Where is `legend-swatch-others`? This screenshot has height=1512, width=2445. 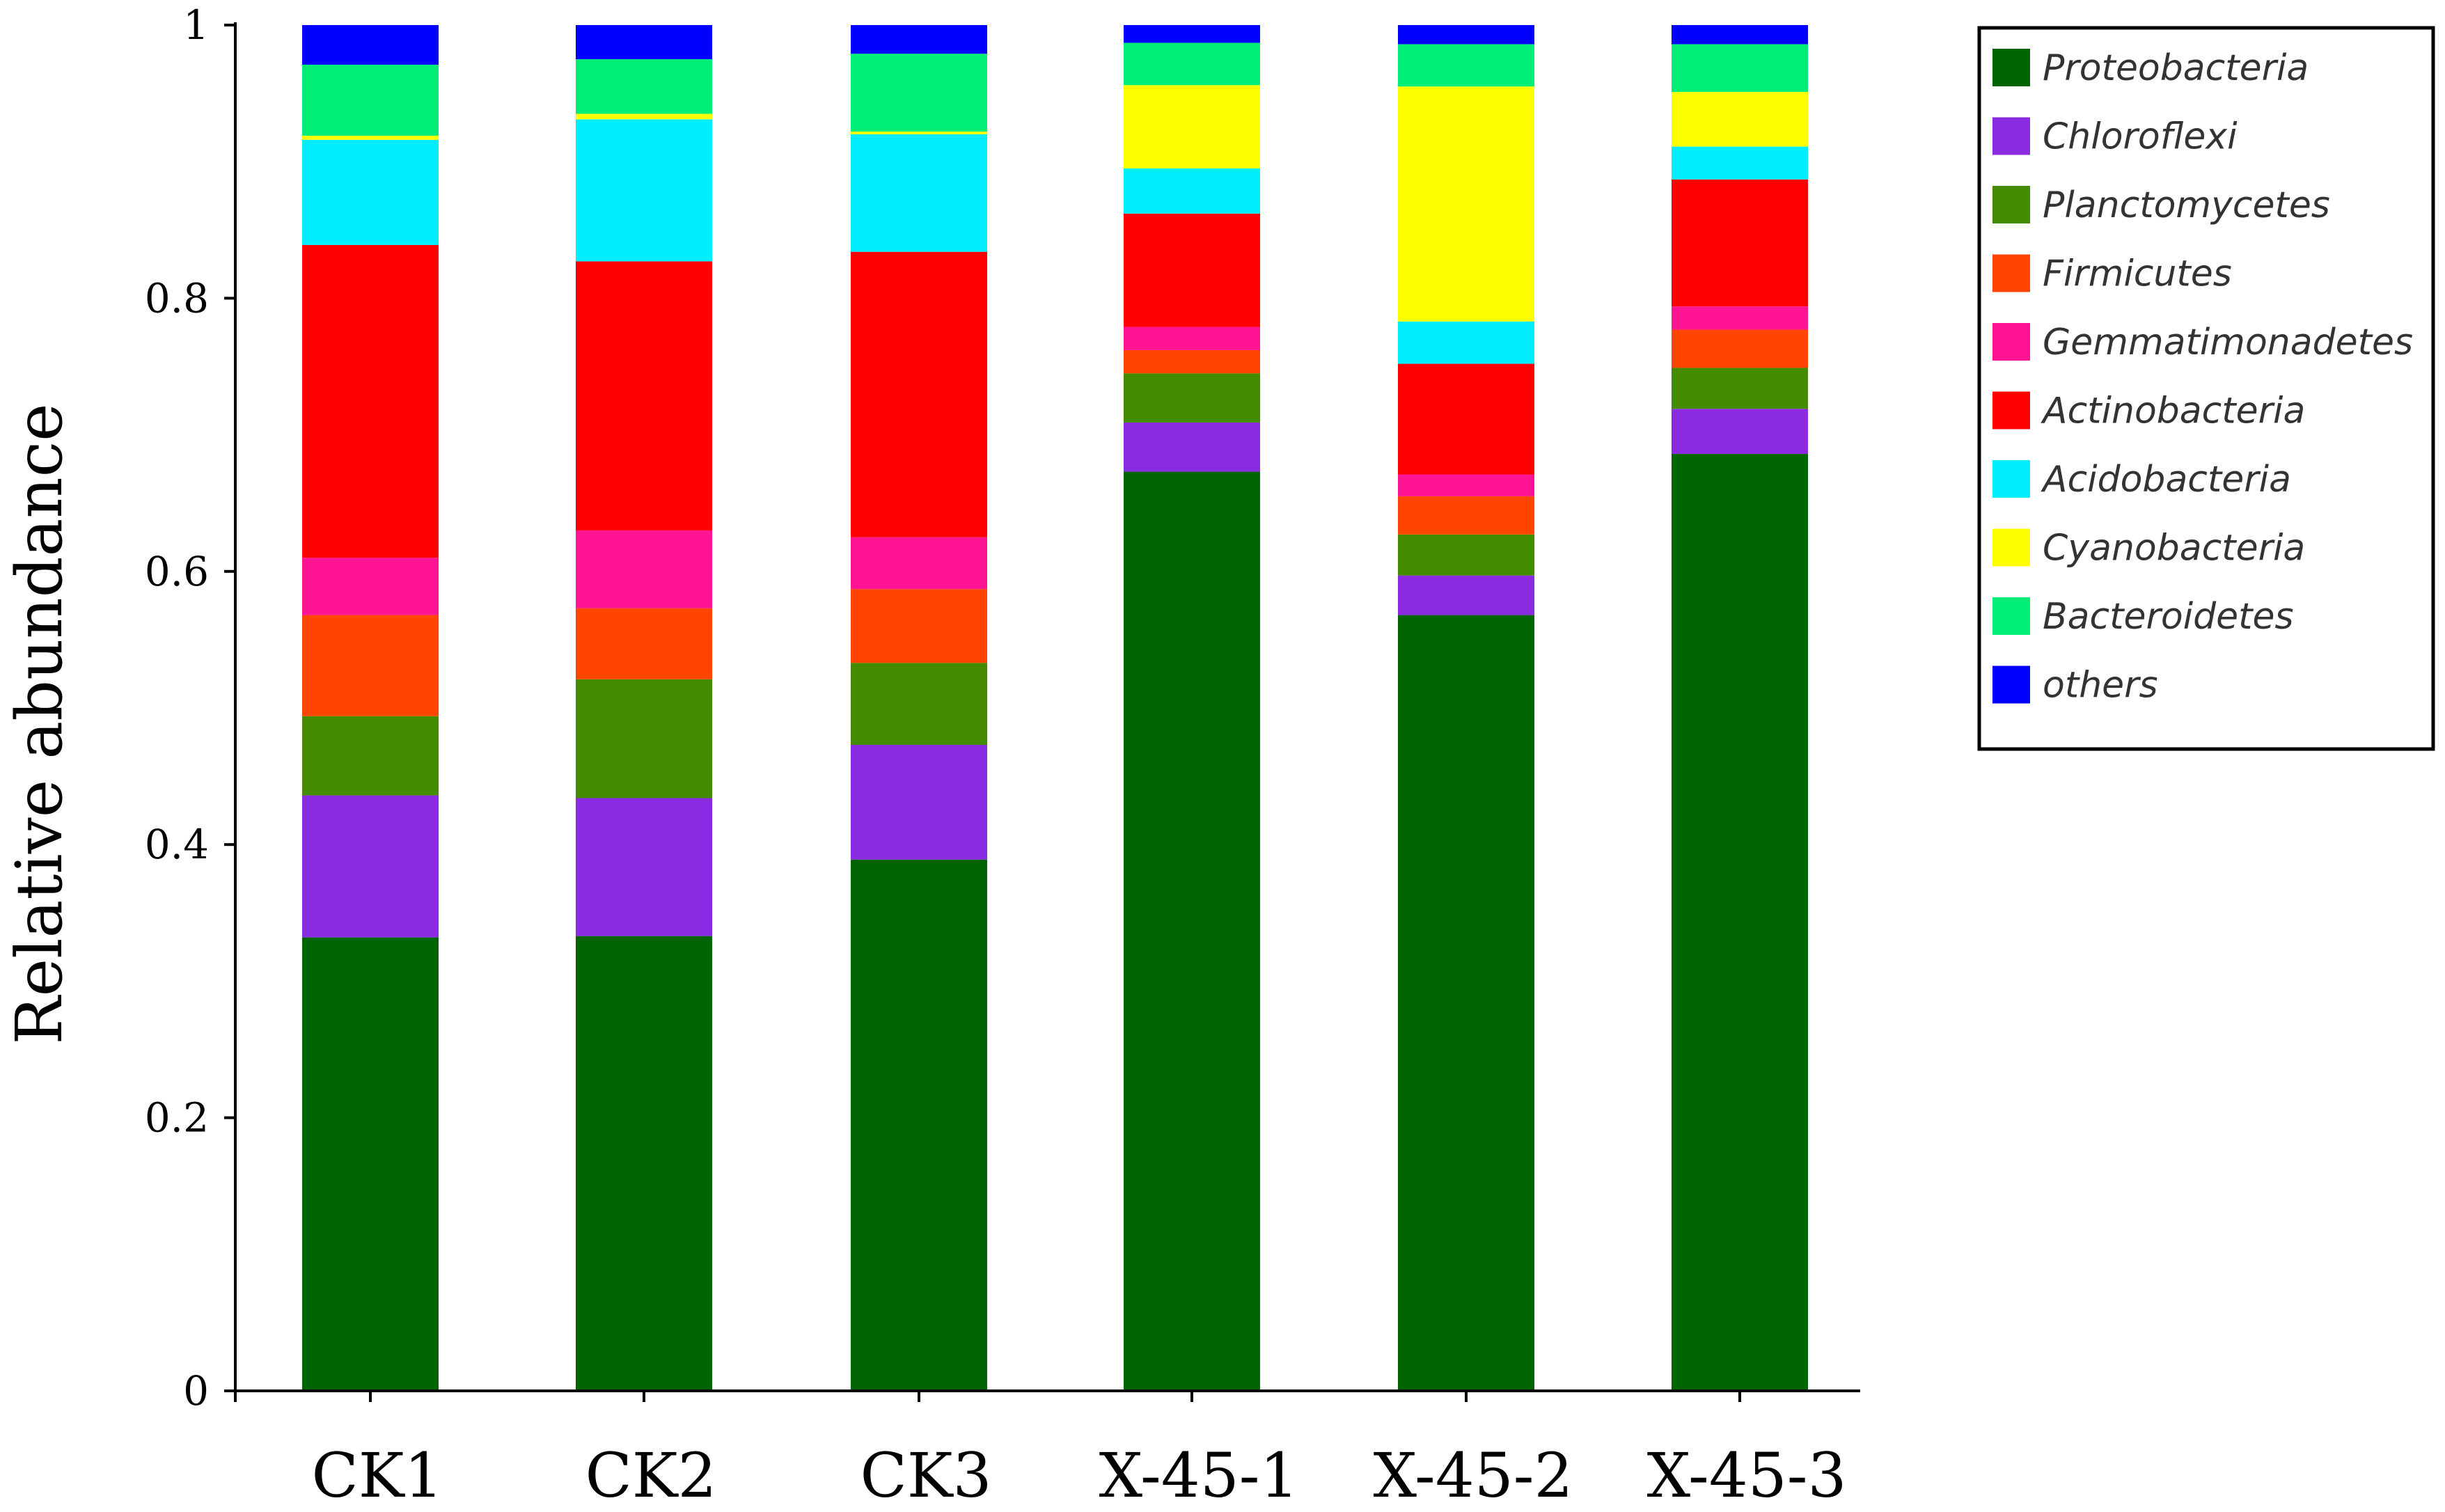
legend-swatch-others is located at coordinates (2011, 685).